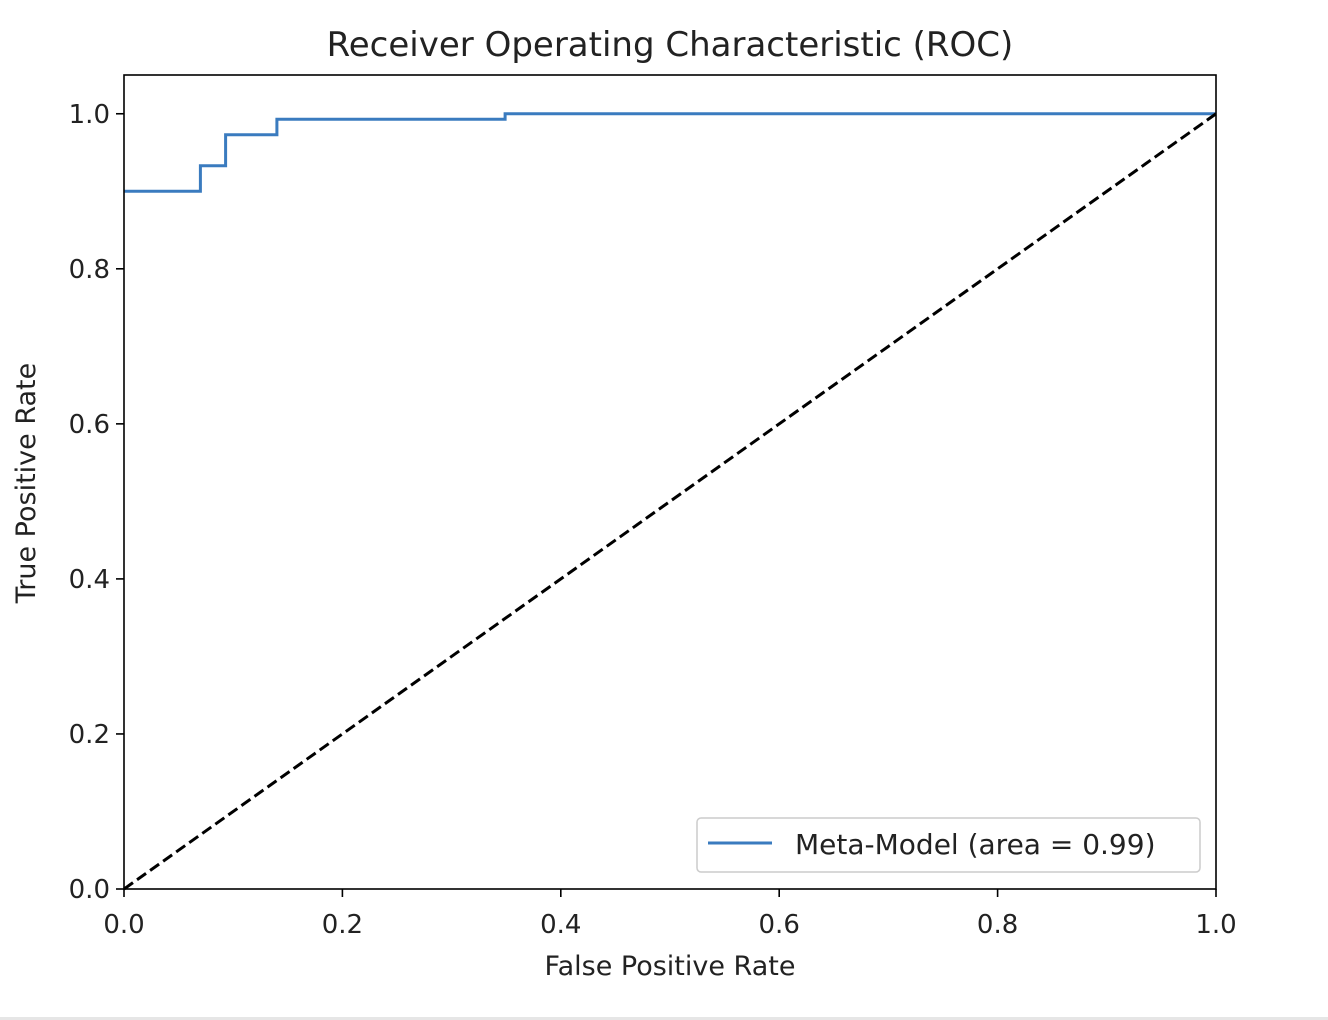 This screenshot has height=1020, width=1328. What do you see at coordinates (96, 502) in the screenshot?
I see `y-axis-ticks: 0.0 0.2 0.4 0.6 0.8 1.0` at bounding box center [96, 502].